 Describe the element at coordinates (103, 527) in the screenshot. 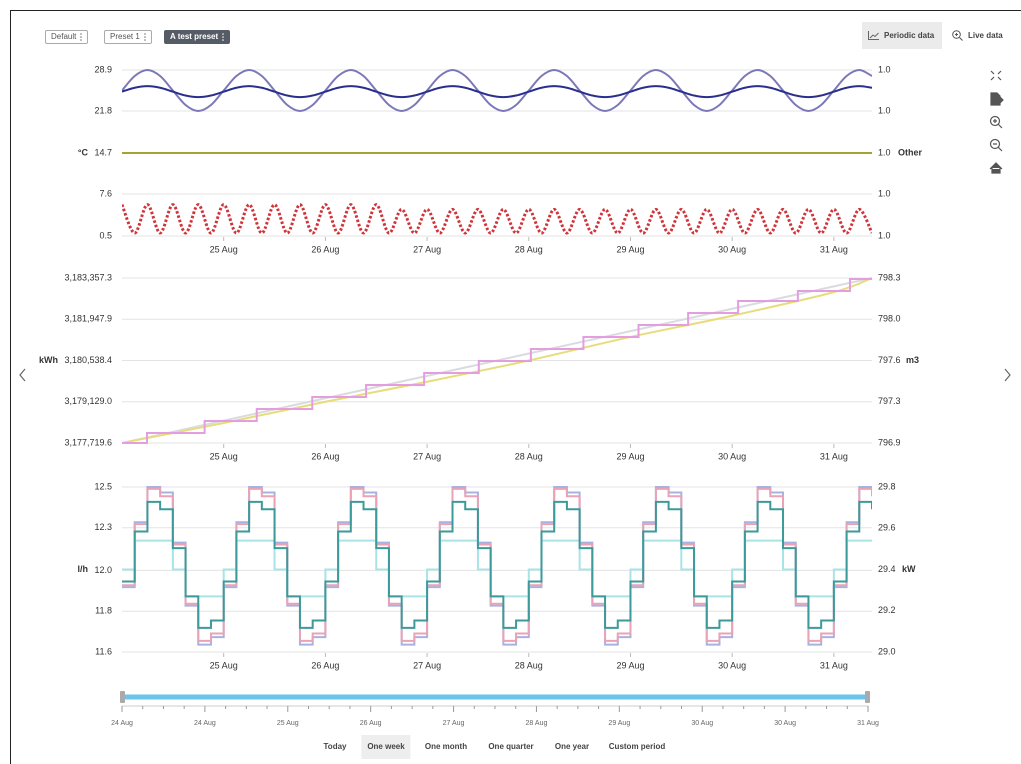

I see `y-tick-label: 12.3` at that location.